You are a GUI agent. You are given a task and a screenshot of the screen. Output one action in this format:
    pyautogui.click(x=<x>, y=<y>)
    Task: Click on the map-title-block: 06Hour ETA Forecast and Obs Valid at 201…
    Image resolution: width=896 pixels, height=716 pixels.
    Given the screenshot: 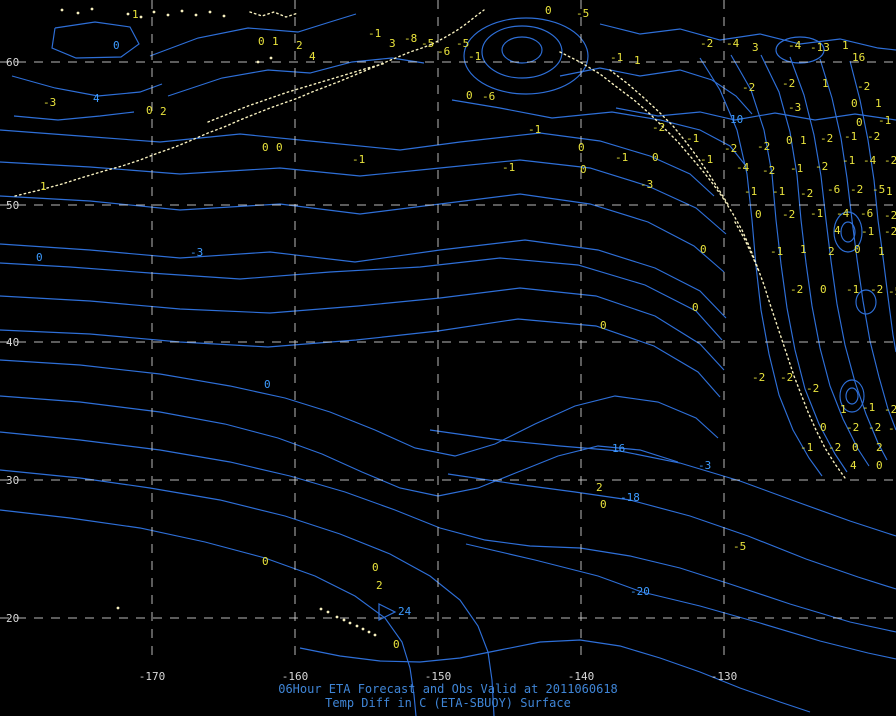 What is the action you would take?
    pyautogui.click(x=448, y=696)
    